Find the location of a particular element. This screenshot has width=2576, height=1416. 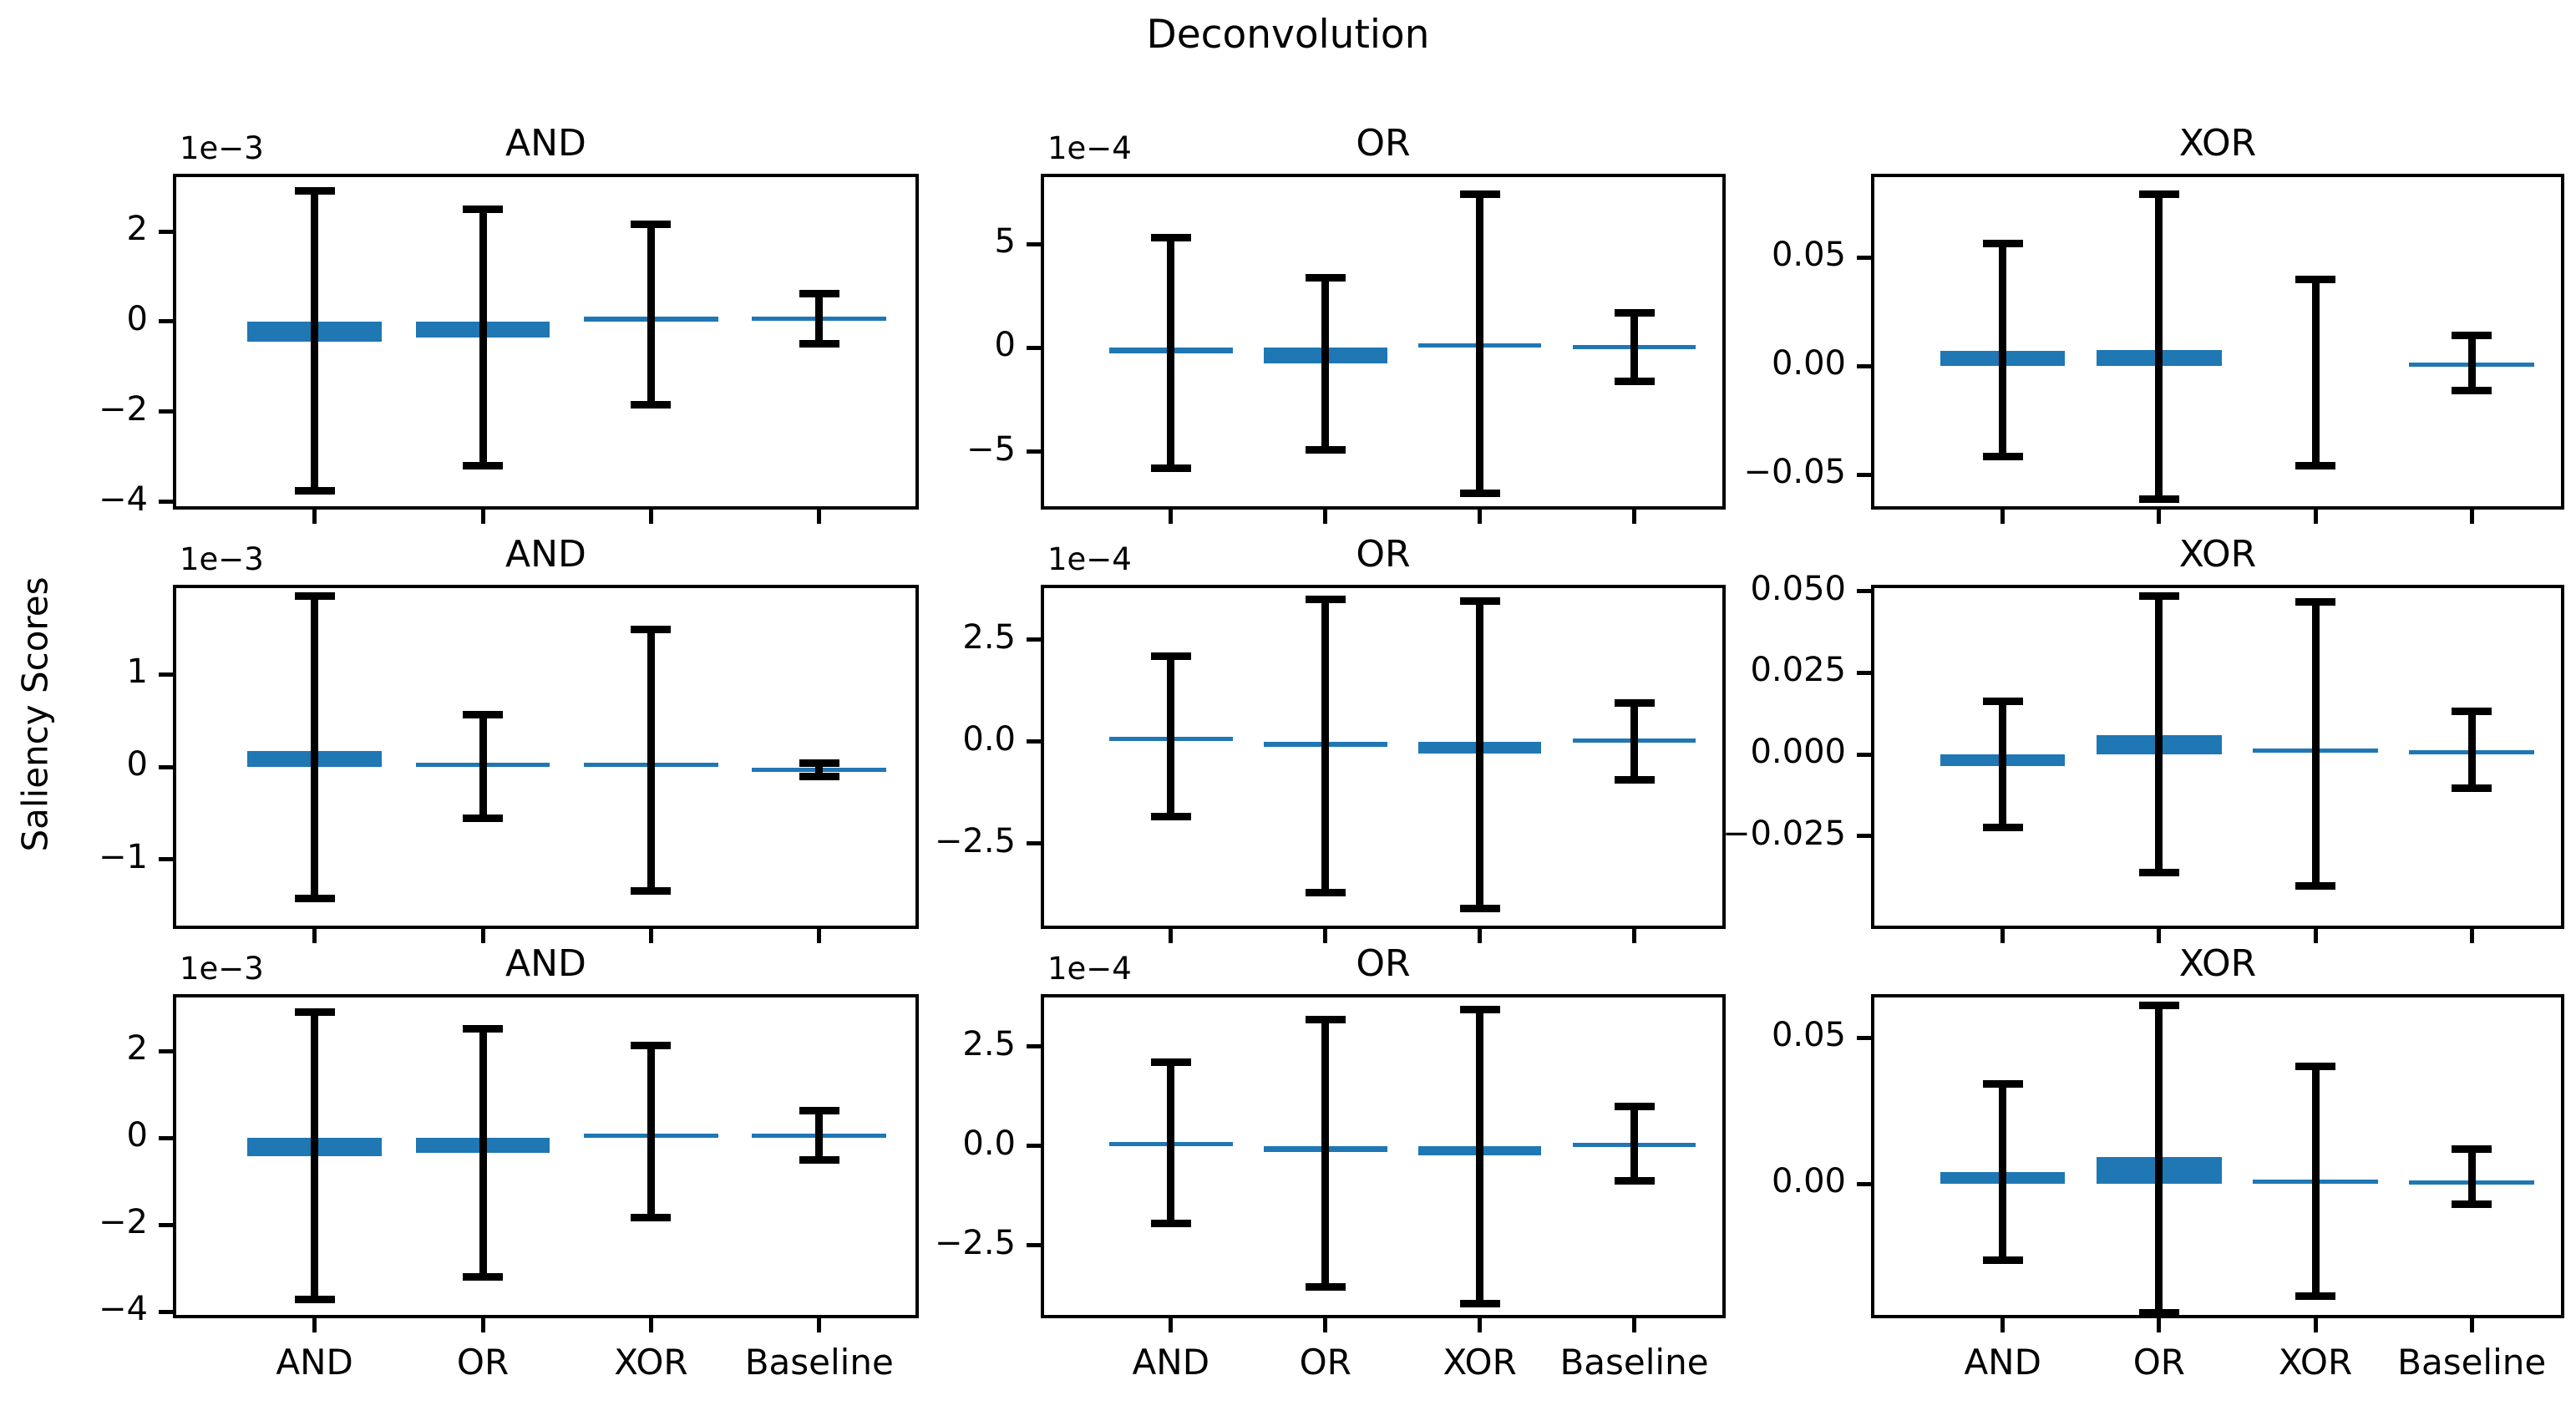

x-tick-label-xor: XOR is located at coordinates (1480, 1362).